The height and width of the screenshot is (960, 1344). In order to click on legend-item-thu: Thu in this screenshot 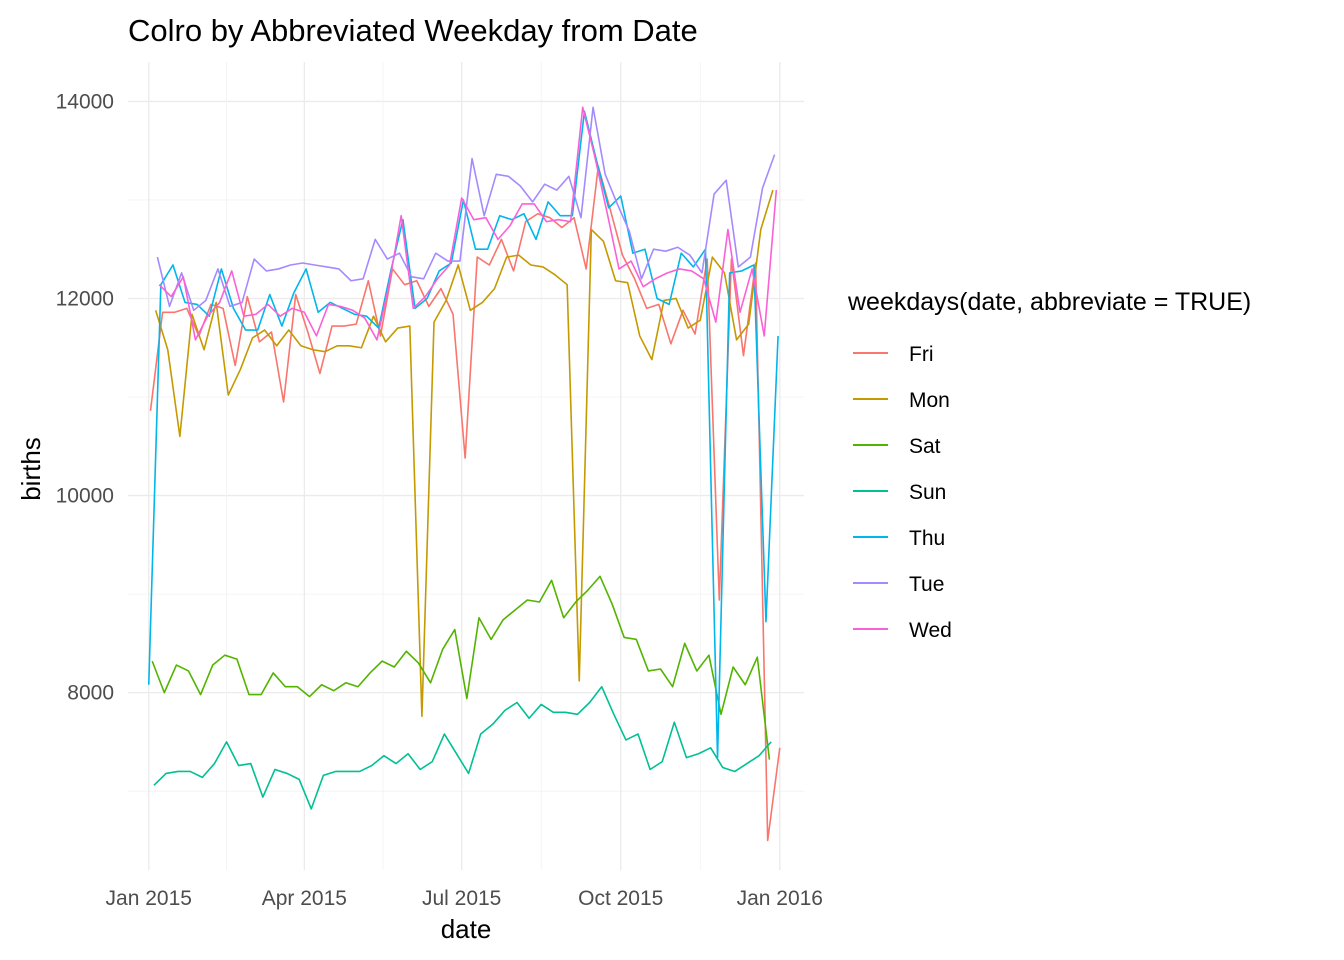, I will do `click(899, 538)`.